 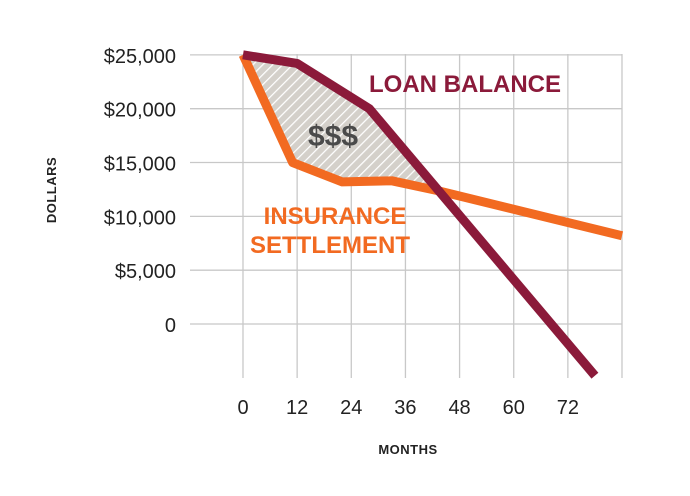 What do you see at coordinates (351, 408) in the screenshot?
I see `x-tick-label: 24` at bounding box center [351, 408].